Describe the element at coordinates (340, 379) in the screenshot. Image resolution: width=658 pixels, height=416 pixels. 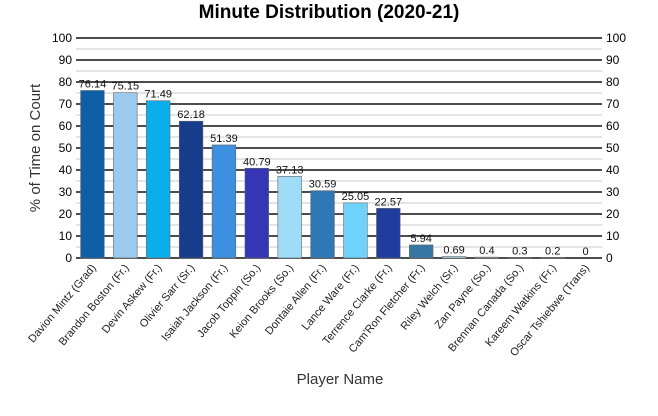
I see `x-axis-label: Player Name` at that location.